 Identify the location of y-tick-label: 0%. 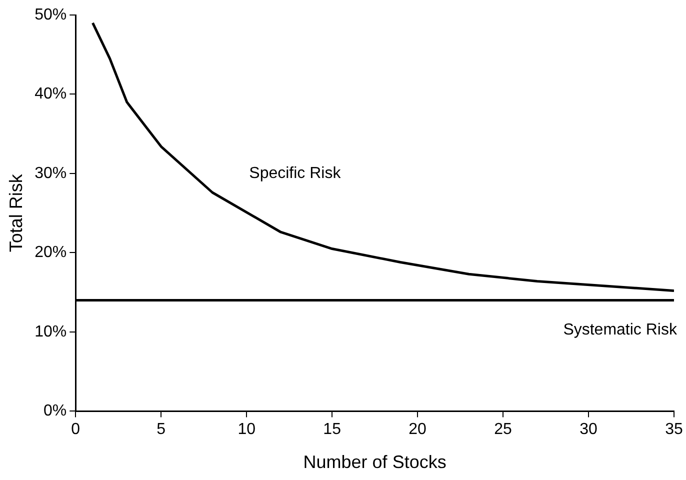
(55, 411).